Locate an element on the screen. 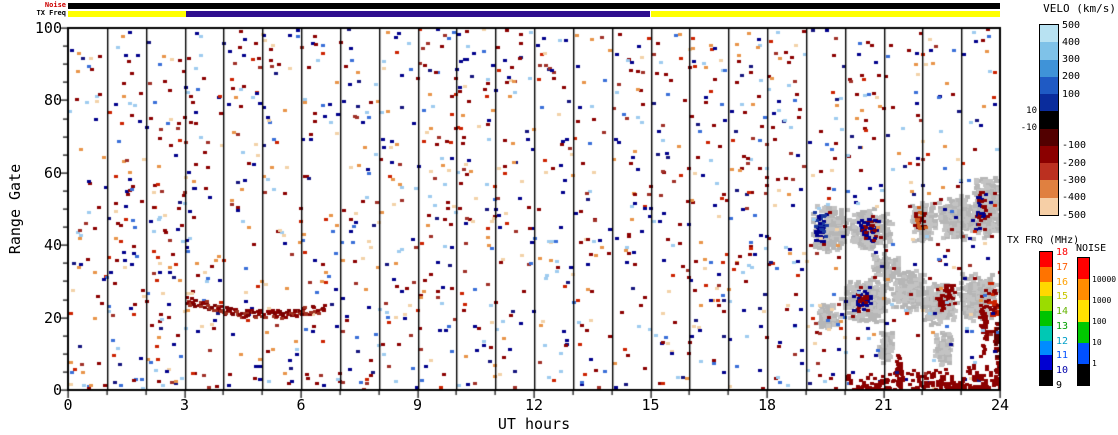  txfreq-colorbar-tick-label: 15 is located at coordinates (1062, 297).